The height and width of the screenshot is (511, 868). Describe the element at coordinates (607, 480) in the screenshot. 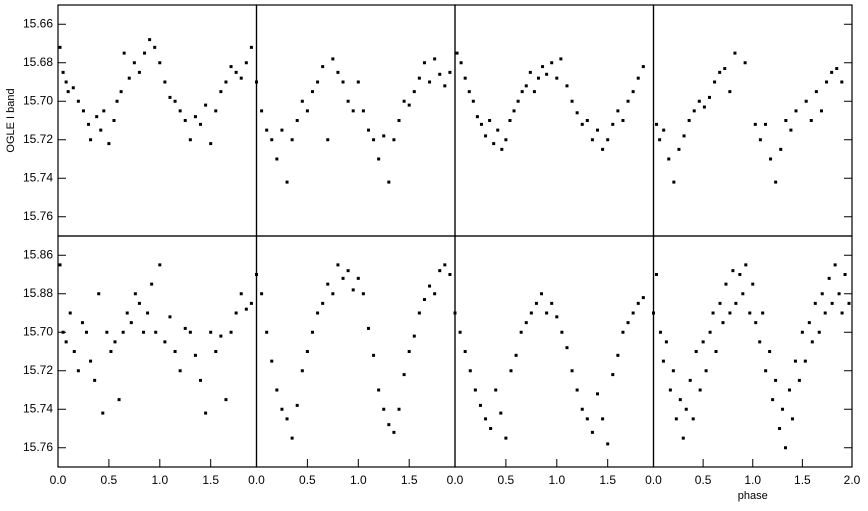

I see `x-tick-label: 1.5` at that location.